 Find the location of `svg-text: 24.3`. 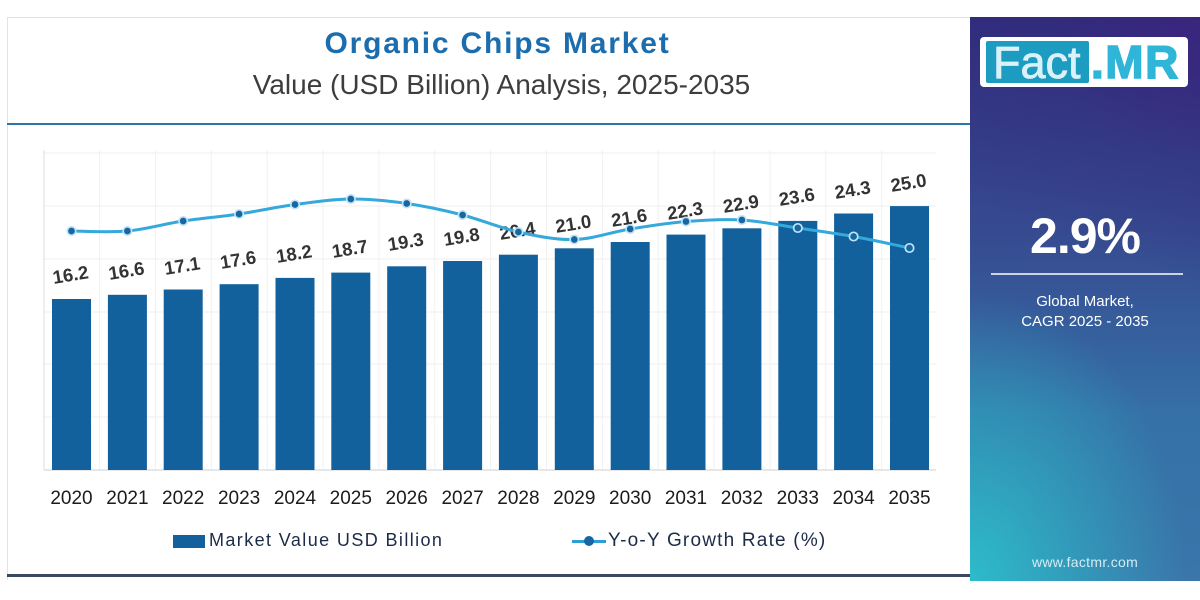

svg-text: 24.3 is located at coordinates (852, 189).